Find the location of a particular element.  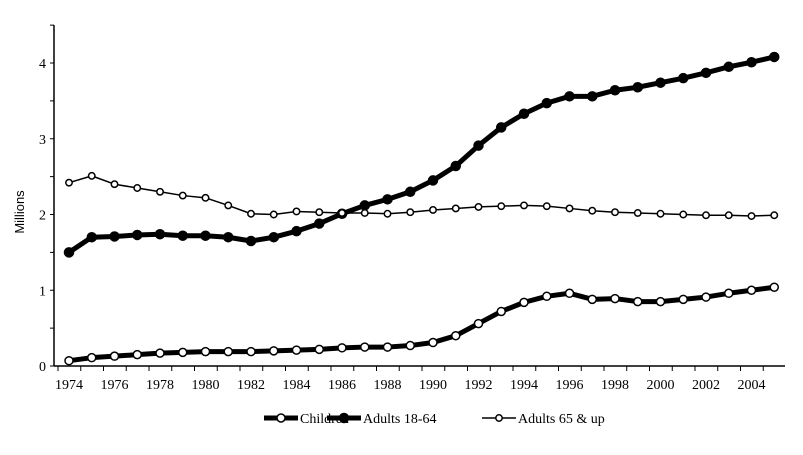

x-tick-label: 2000 is located at coordinates (661, 385).